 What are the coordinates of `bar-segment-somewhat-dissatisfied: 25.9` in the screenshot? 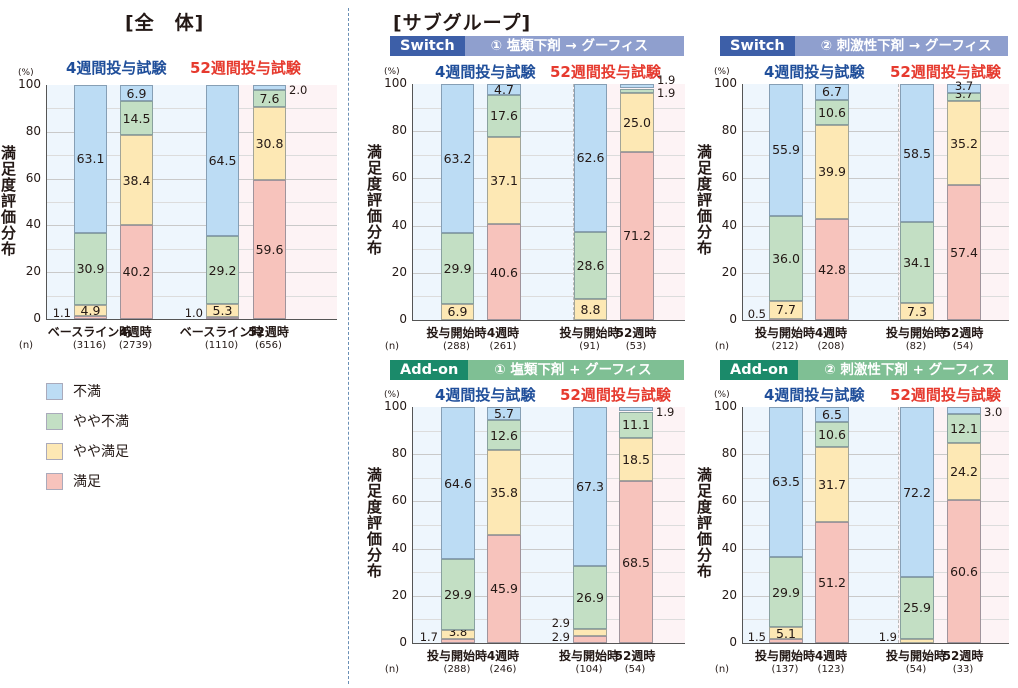 It's located at (917, 608).